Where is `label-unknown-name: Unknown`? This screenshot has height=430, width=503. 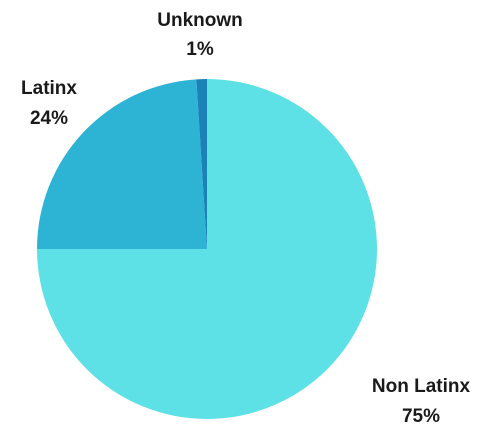 label-unknown-name: Unknown is located at coordinates (200, 20).